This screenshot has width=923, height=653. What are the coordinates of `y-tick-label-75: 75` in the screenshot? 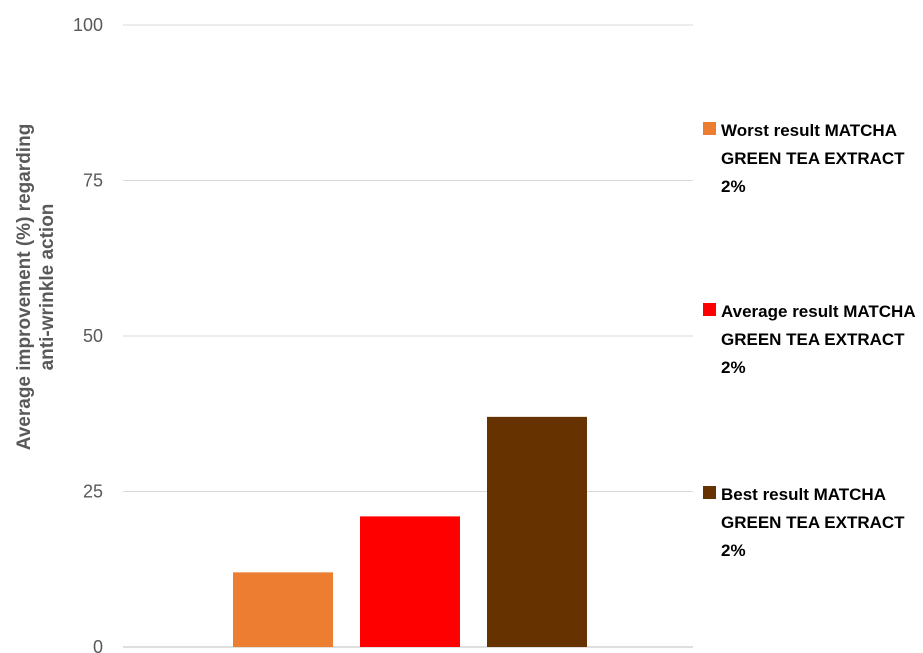 It's located at (93, 181).